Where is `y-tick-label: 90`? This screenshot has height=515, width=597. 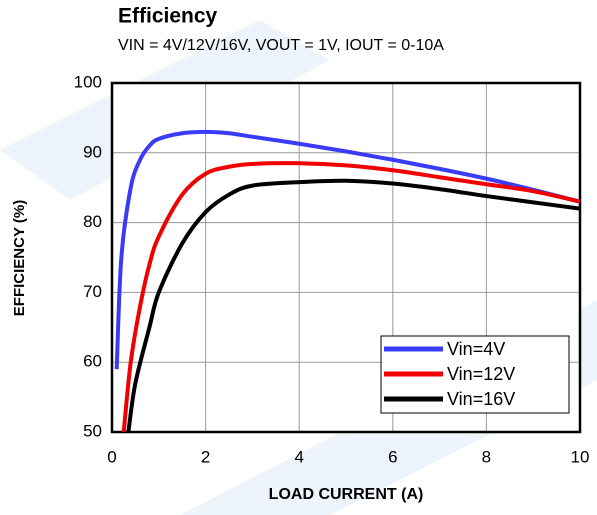 y-tick-label: 90 is located at coordinates (92, 151).